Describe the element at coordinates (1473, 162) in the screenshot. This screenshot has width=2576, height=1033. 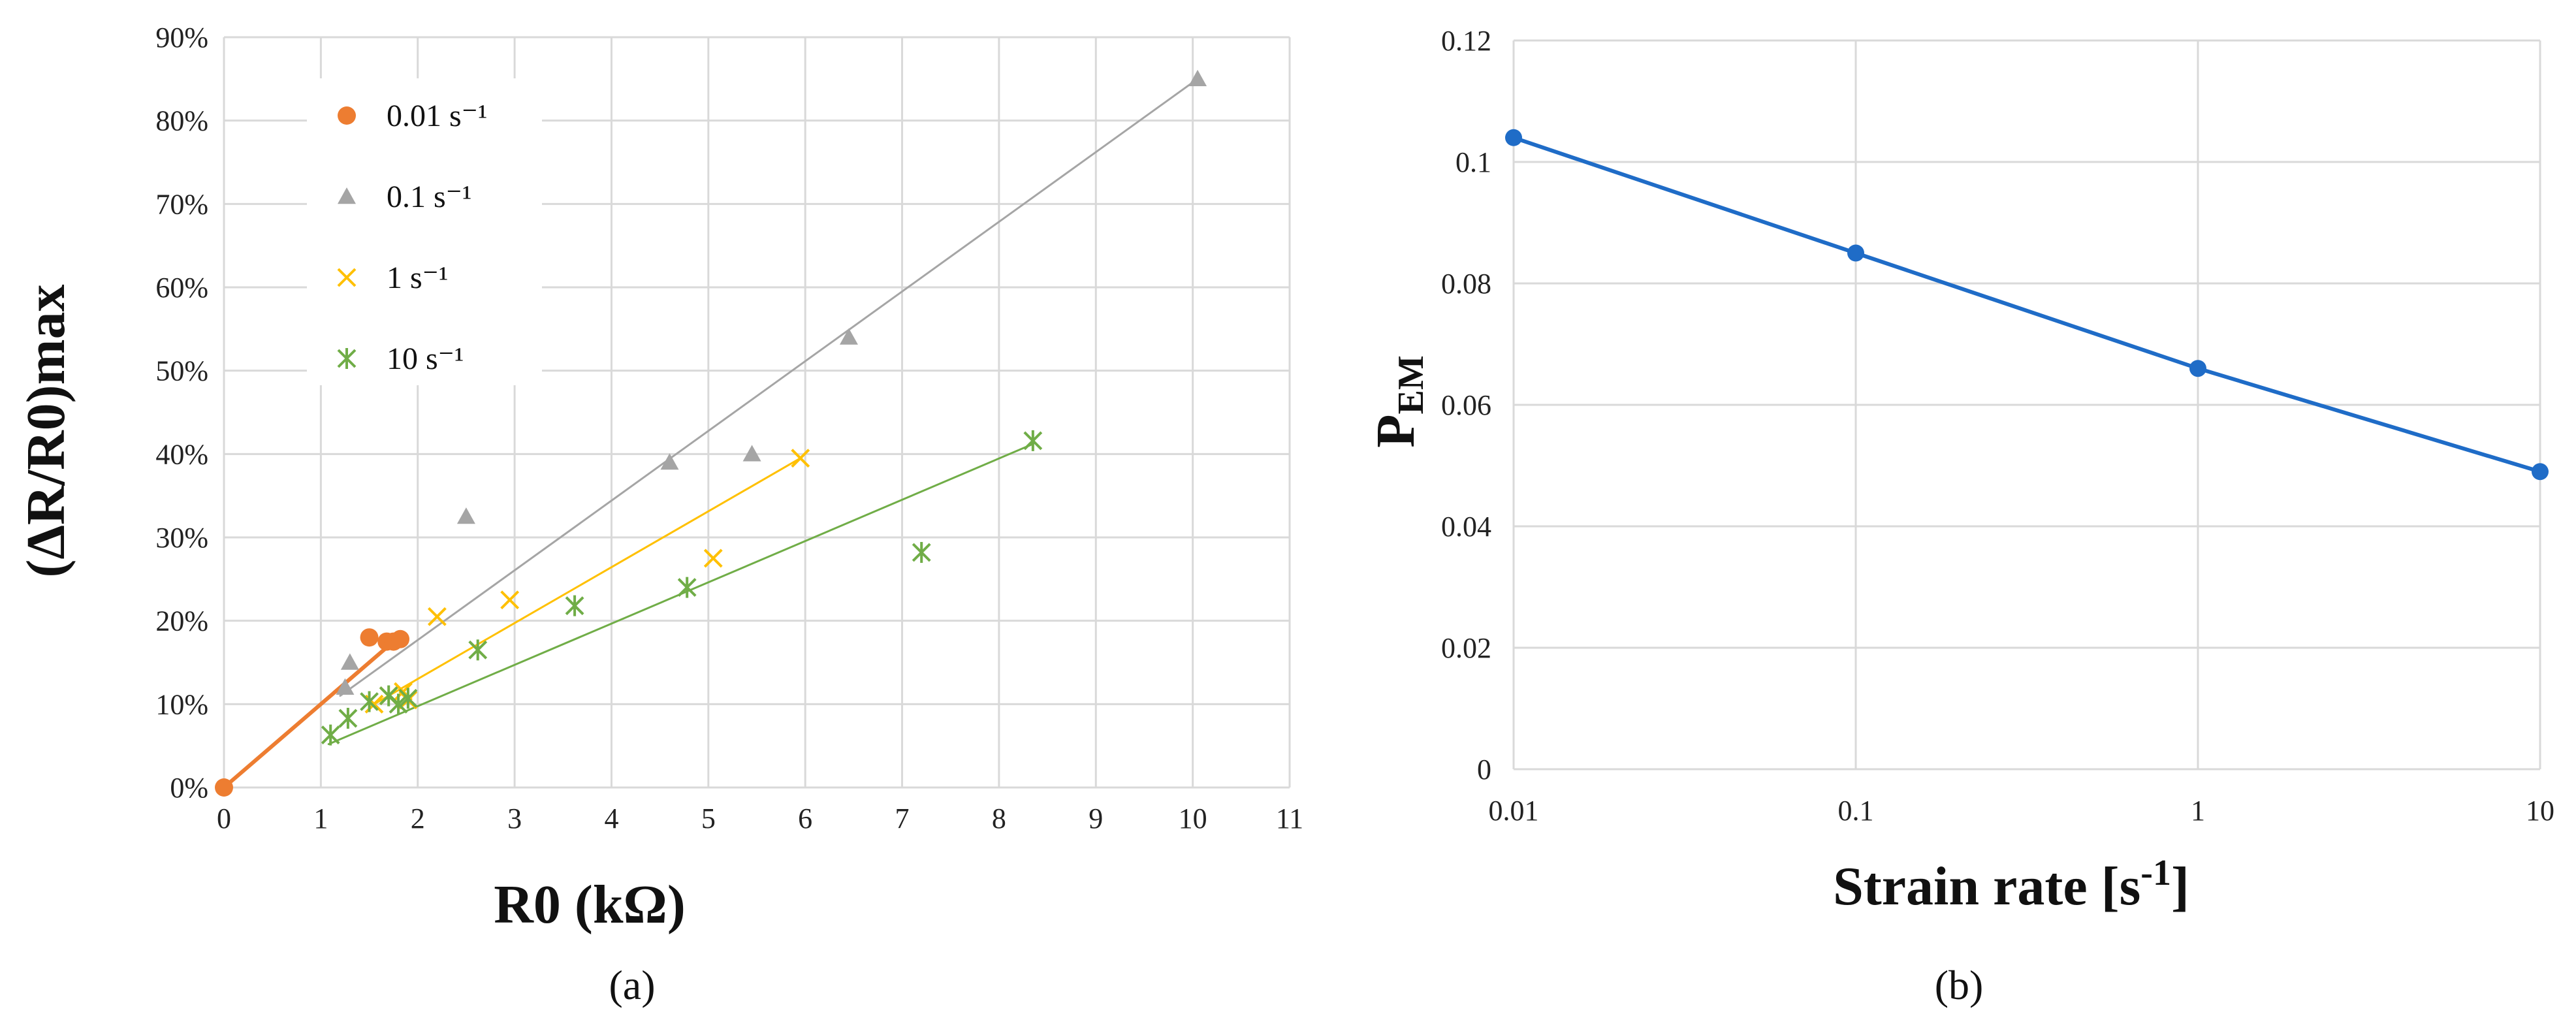
I see `chart-b-y-tick-label: 0.1` at that location.